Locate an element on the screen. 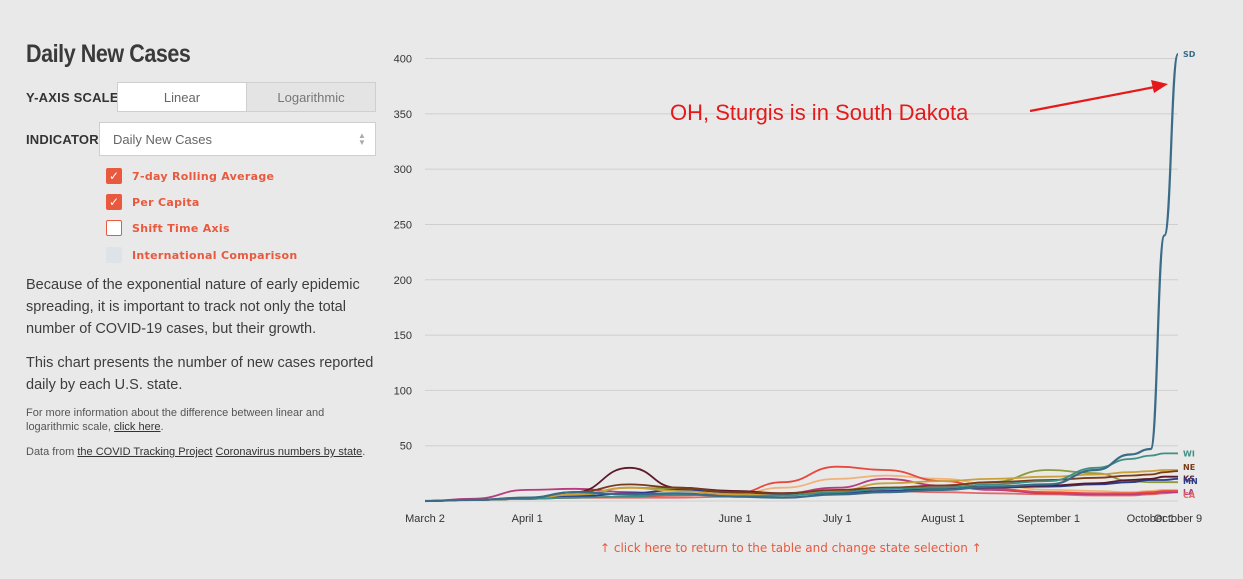 This screenshot has width=1243, height=579. x-tick-label: October 9 is located at coordinates (1178, 519).